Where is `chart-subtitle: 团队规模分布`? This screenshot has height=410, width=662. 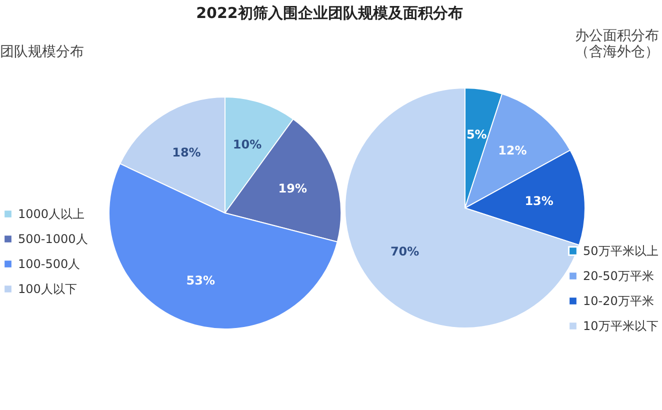 chart-subtitle: 团队规模分布 is located at coordinates (42, 52).